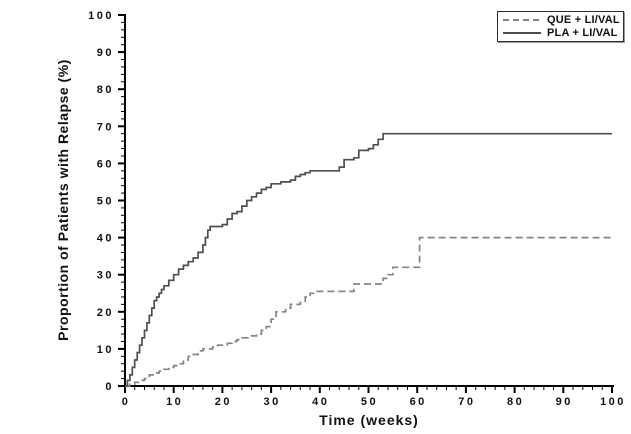  What do you see at coordinates (101, 16) in the screenshot?
I see `y-tick-label: 100` at bounding box center [101, 16].